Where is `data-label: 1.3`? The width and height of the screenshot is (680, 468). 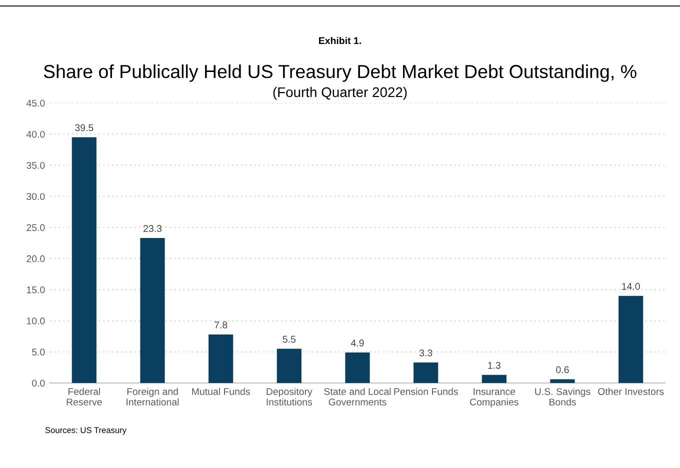
data-label: 1.3 is located at coordinates (494, 365).